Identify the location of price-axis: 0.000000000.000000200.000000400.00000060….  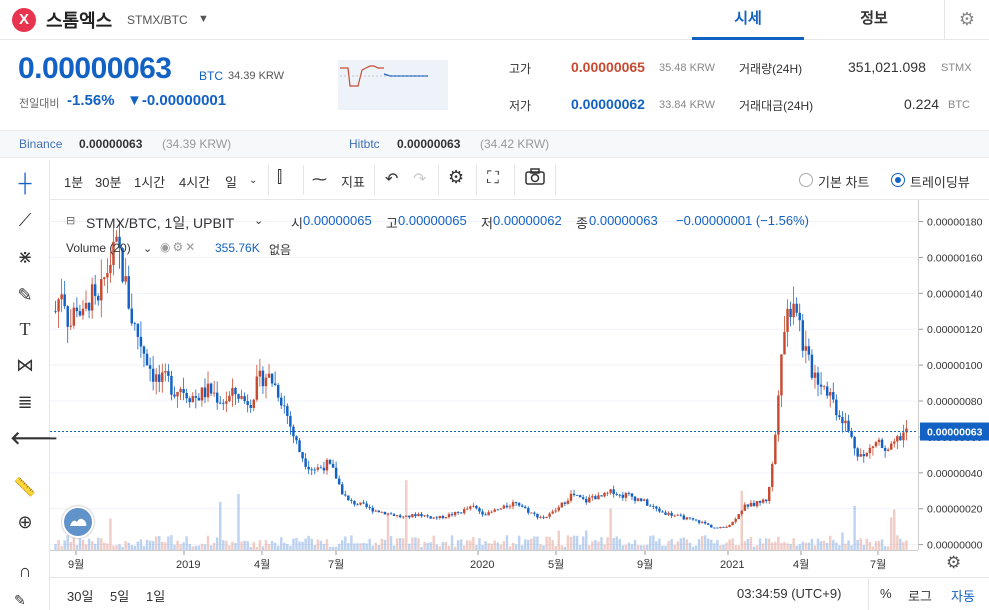
(953, 376).